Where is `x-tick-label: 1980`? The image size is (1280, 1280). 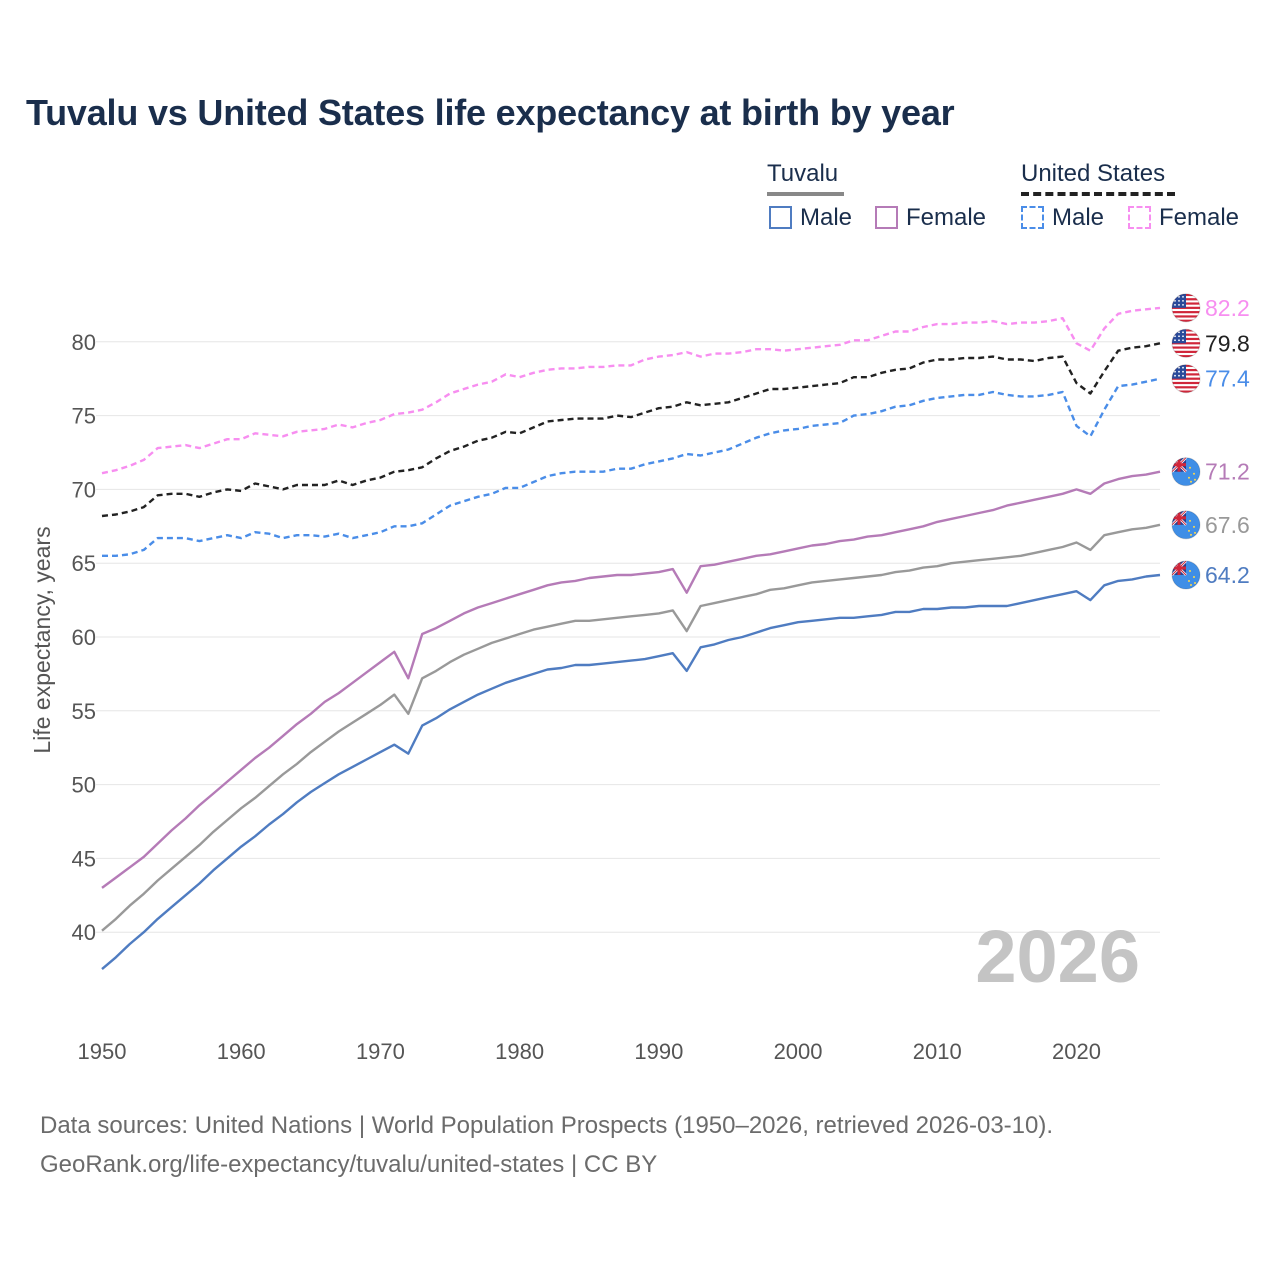 x-tick-label: 1980 is located at coordinates (519, 1051).